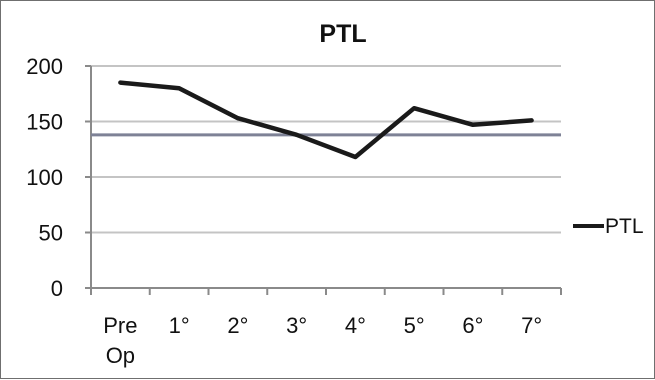  I want to click on x-tick-label: 6°, so click(472, 325).